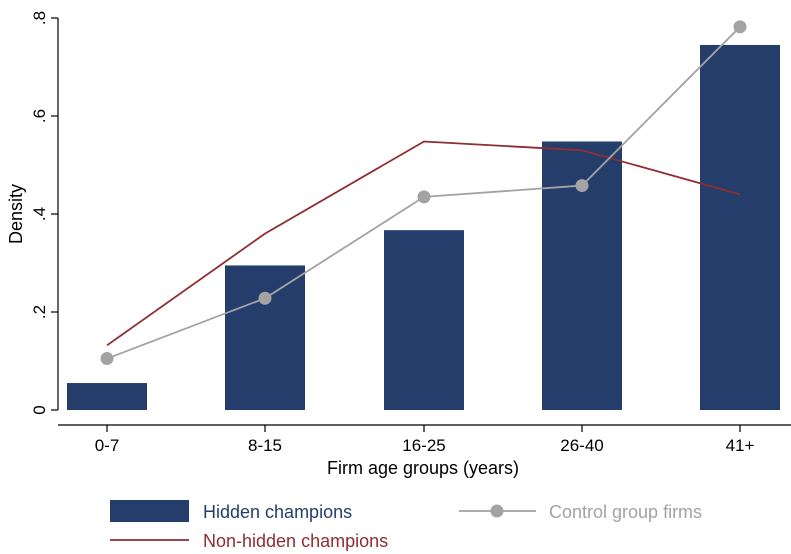 The height and width of the screenshot is (554, 791). What do you see at coordinates (295, 541) in the screenshot?
I see `legend-label-non-hidden-champions: Non-hidden champions` at bounding box center [295, 541].